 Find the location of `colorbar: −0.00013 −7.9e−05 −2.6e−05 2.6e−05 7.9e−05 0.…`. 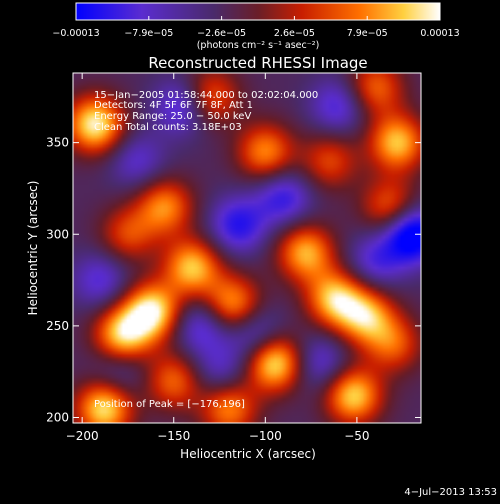

colorbar: −0.00013 −7.9e−05 −2.6e−05 2.6e−05 7.9e−05 0.… is located at coordinates (256, 26).